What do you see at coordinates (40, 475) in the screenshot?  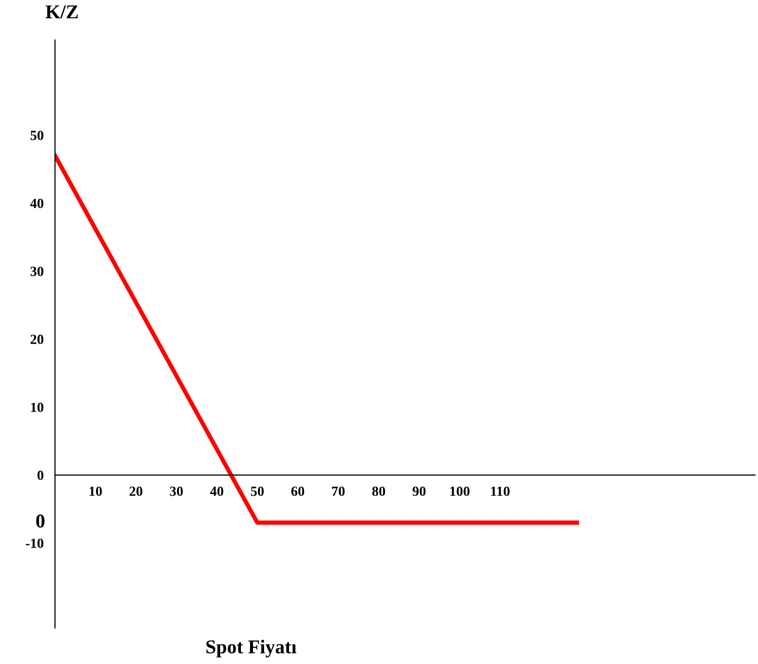 I see `y-tick-label: 0` at bounding box center [40, 475].